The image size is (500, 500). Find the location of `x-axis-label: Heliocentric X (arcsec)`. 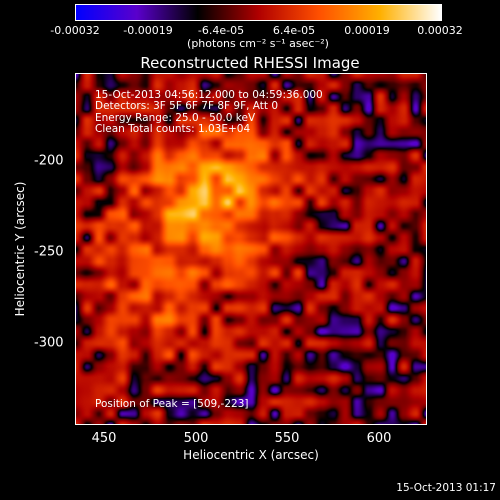

x-axis-label: Heliocentric X (arcsec) is located at coordinates (251, 455).